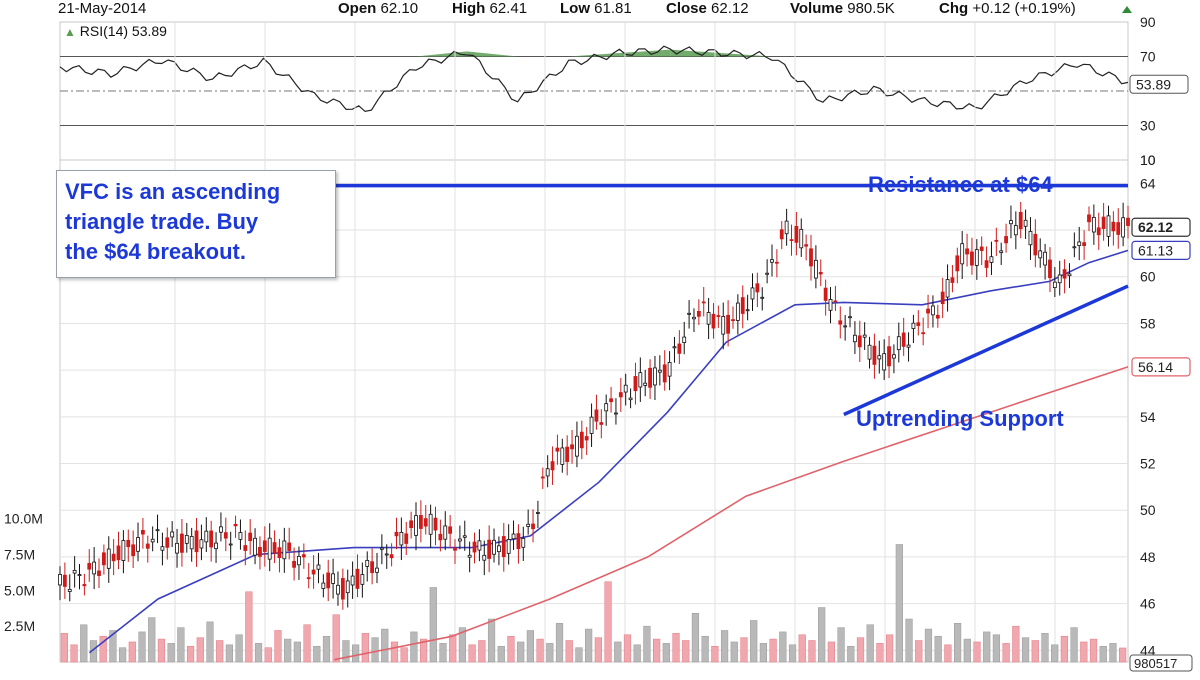 Image resolution: width=1200 pixels, height=680 pixels. What do you see at coordinates (162, 221) in the screenshot?
I see `note-line-2: triangle trade. Buy` at bounding box center [162, 221].